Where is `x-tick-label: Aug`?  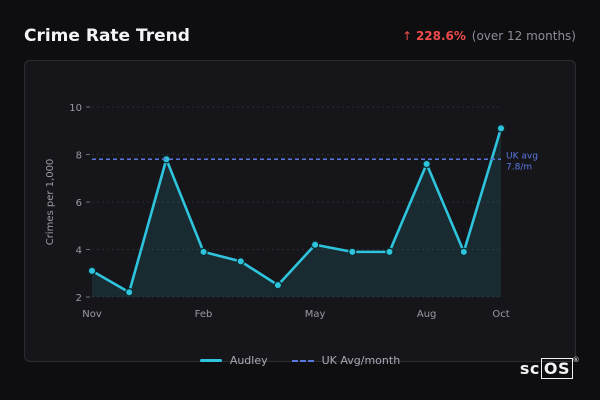
x-tick-label: Aug is located at coordinates (427, 314).